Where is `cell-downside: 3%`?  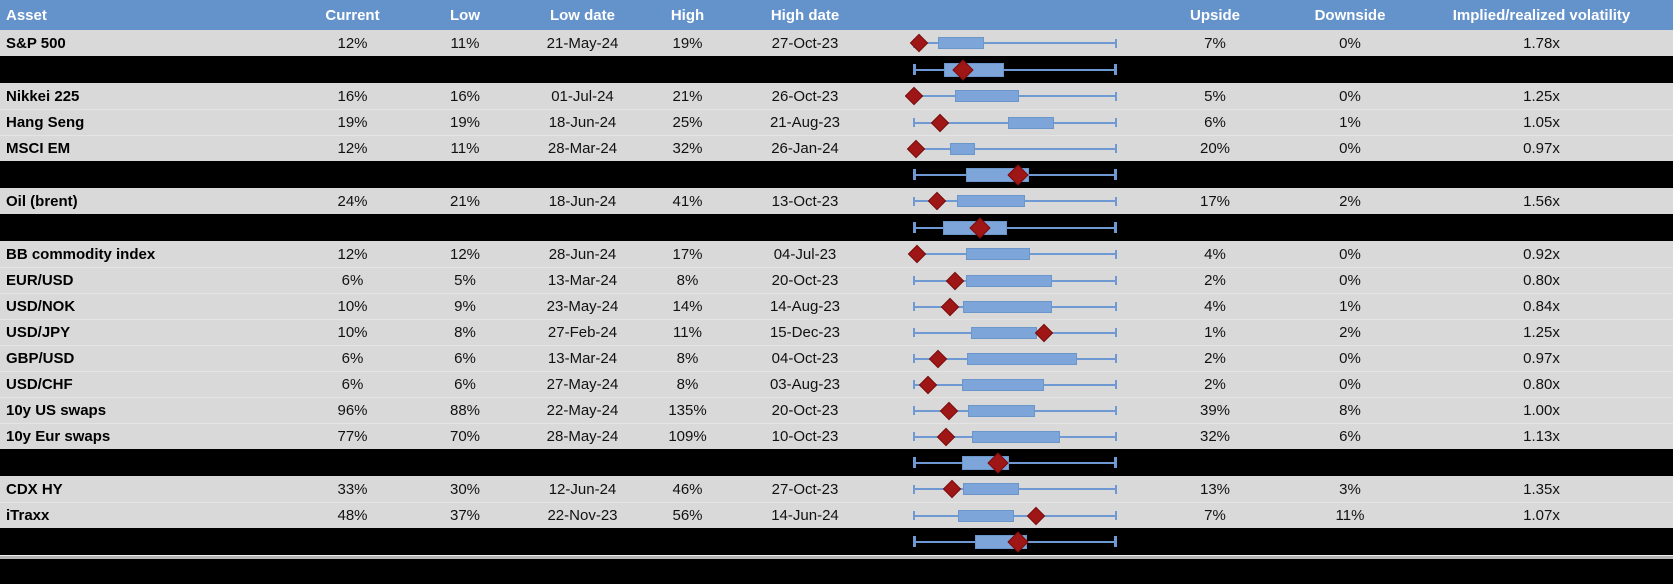
cell-downside: 3% is located at coordinates (1350, 489).